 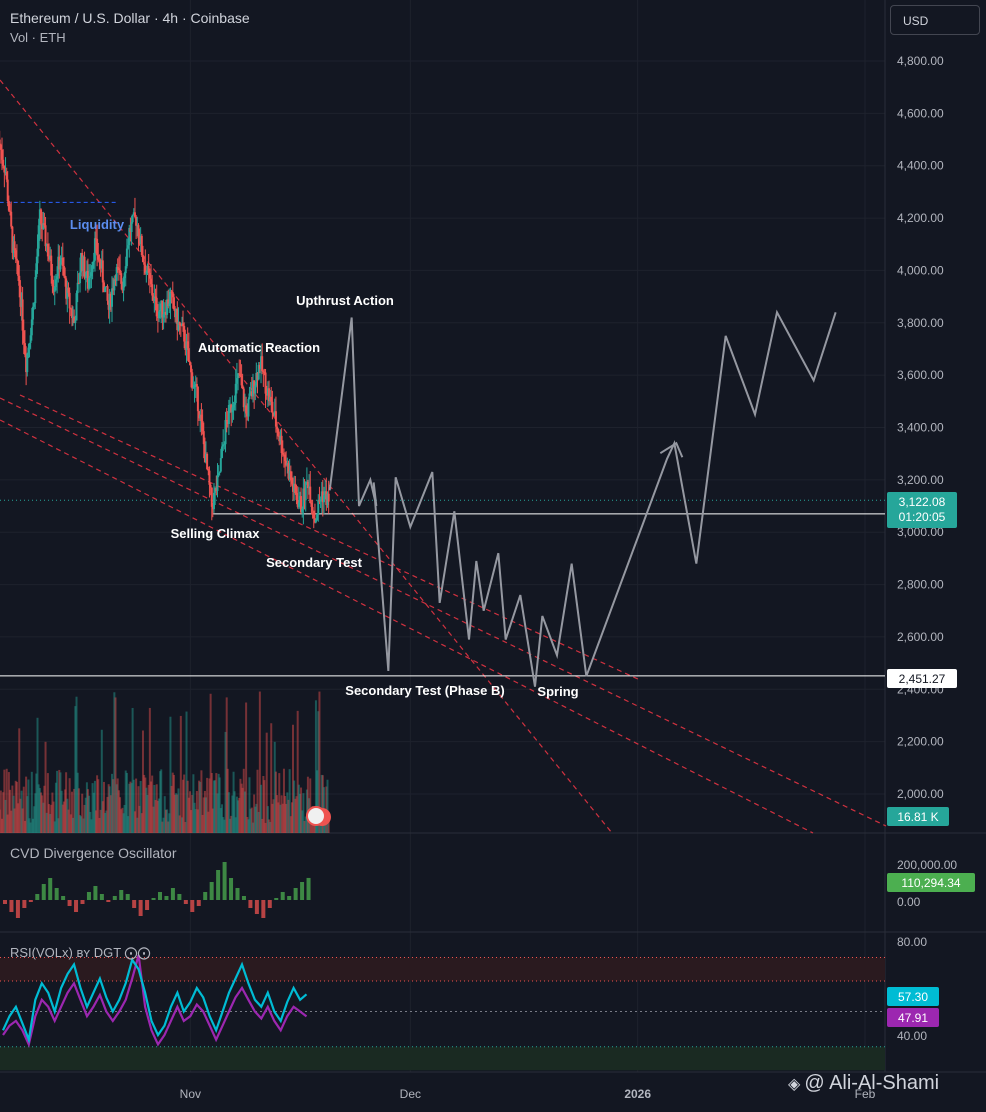 What do you see at coordinates (935, 20) in the screenshot?
I see `currency-button: USD` at bounding box center [935, 20].